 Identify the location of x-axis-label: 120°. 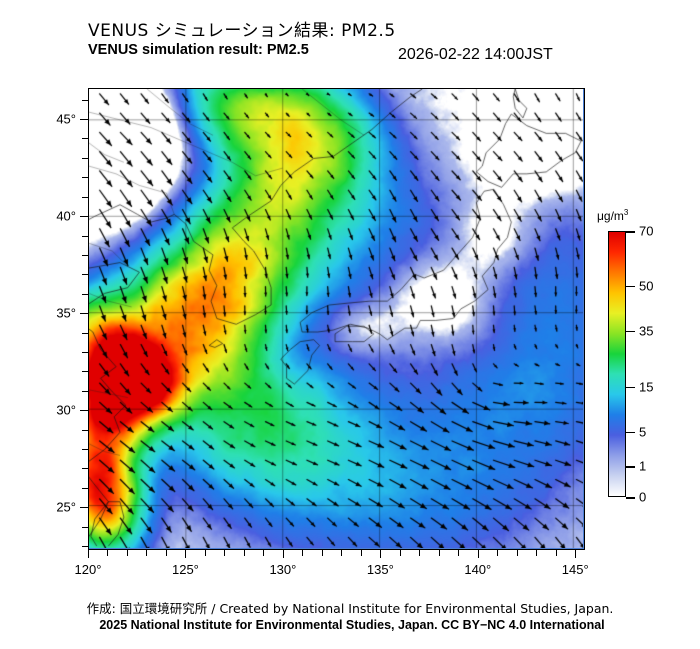
(88, 569).